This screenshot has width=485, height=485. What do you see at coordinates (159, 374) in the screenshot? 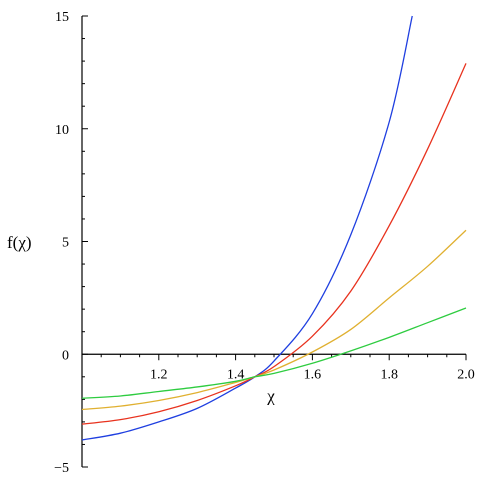
I see `x-tick-label: 1.2` at bounding box center [159, 374].